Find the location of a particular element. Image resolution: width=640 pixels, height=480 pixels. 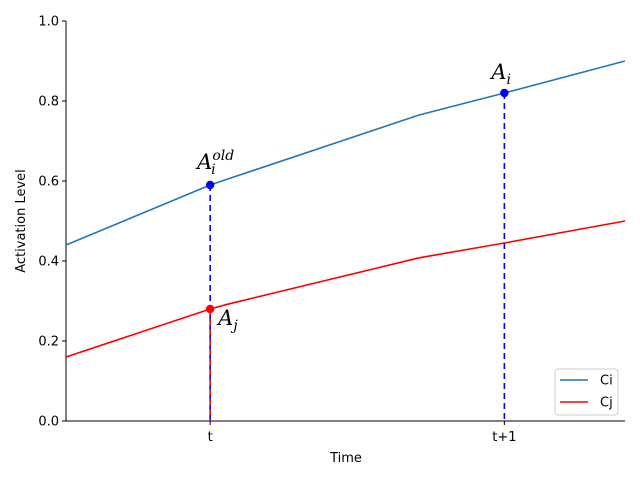

annotation-label-0: Aold is located at coordinates (214, 161).